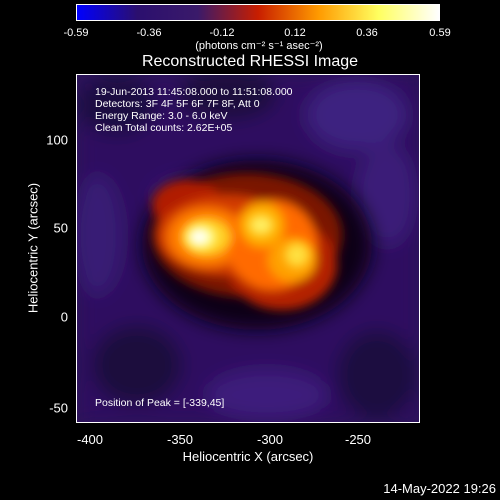 This screenshot has height=500, width=500. What do you see at coordinates (90, 439) in the screenshot?
I see `x-tick-label: -400` at bounding box center [90, 439].